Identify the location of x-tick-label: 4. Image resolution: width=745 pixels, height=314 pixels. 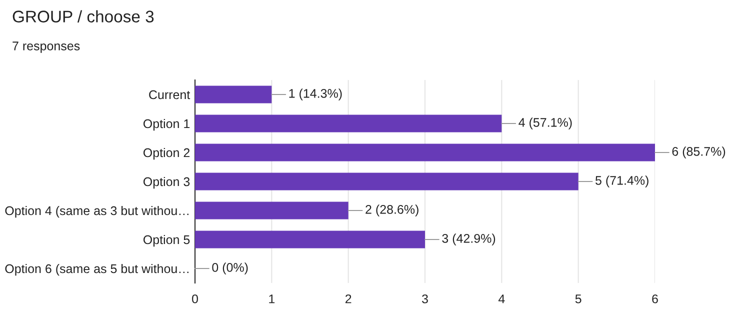
(501, 299).